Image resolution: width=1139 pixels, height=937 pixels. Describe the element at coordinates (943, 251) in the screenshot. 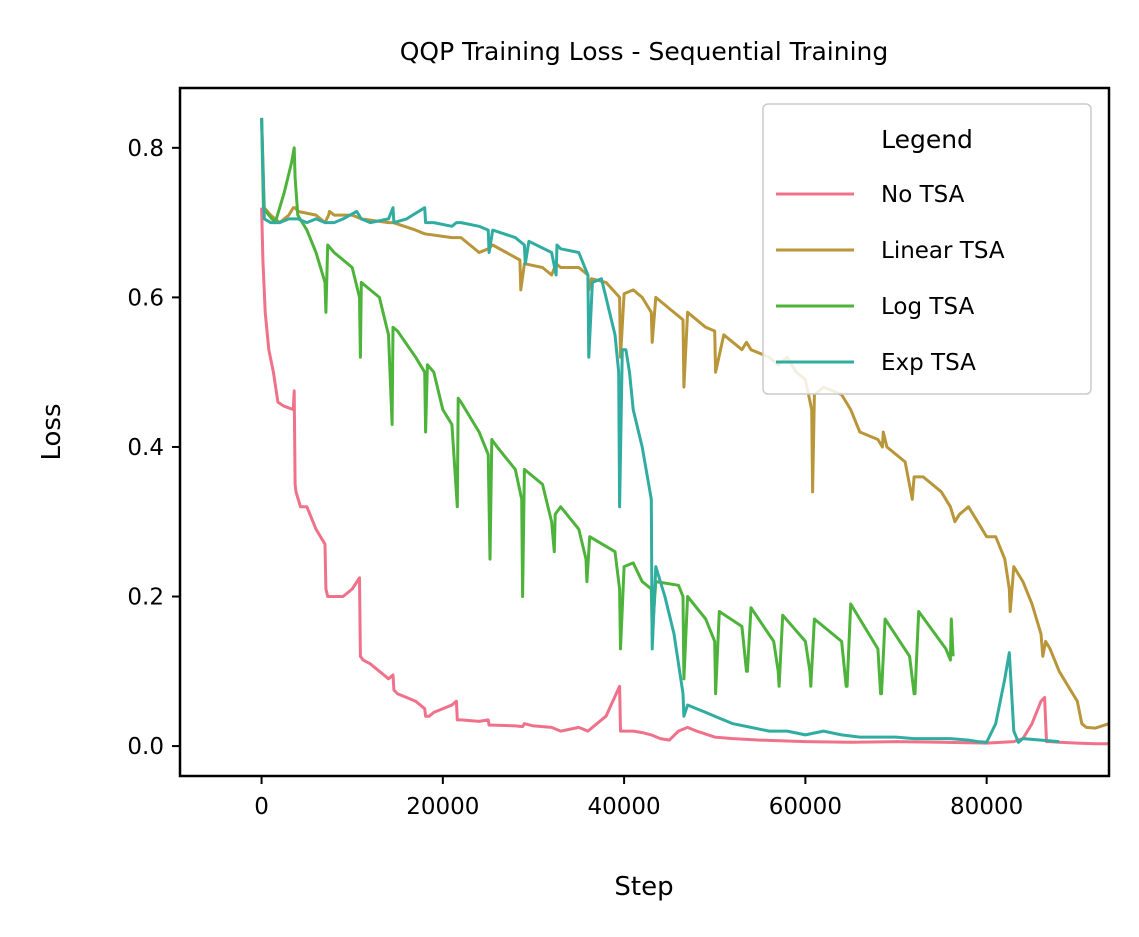

I see `legend-label-1: Linear TSA` at that location.